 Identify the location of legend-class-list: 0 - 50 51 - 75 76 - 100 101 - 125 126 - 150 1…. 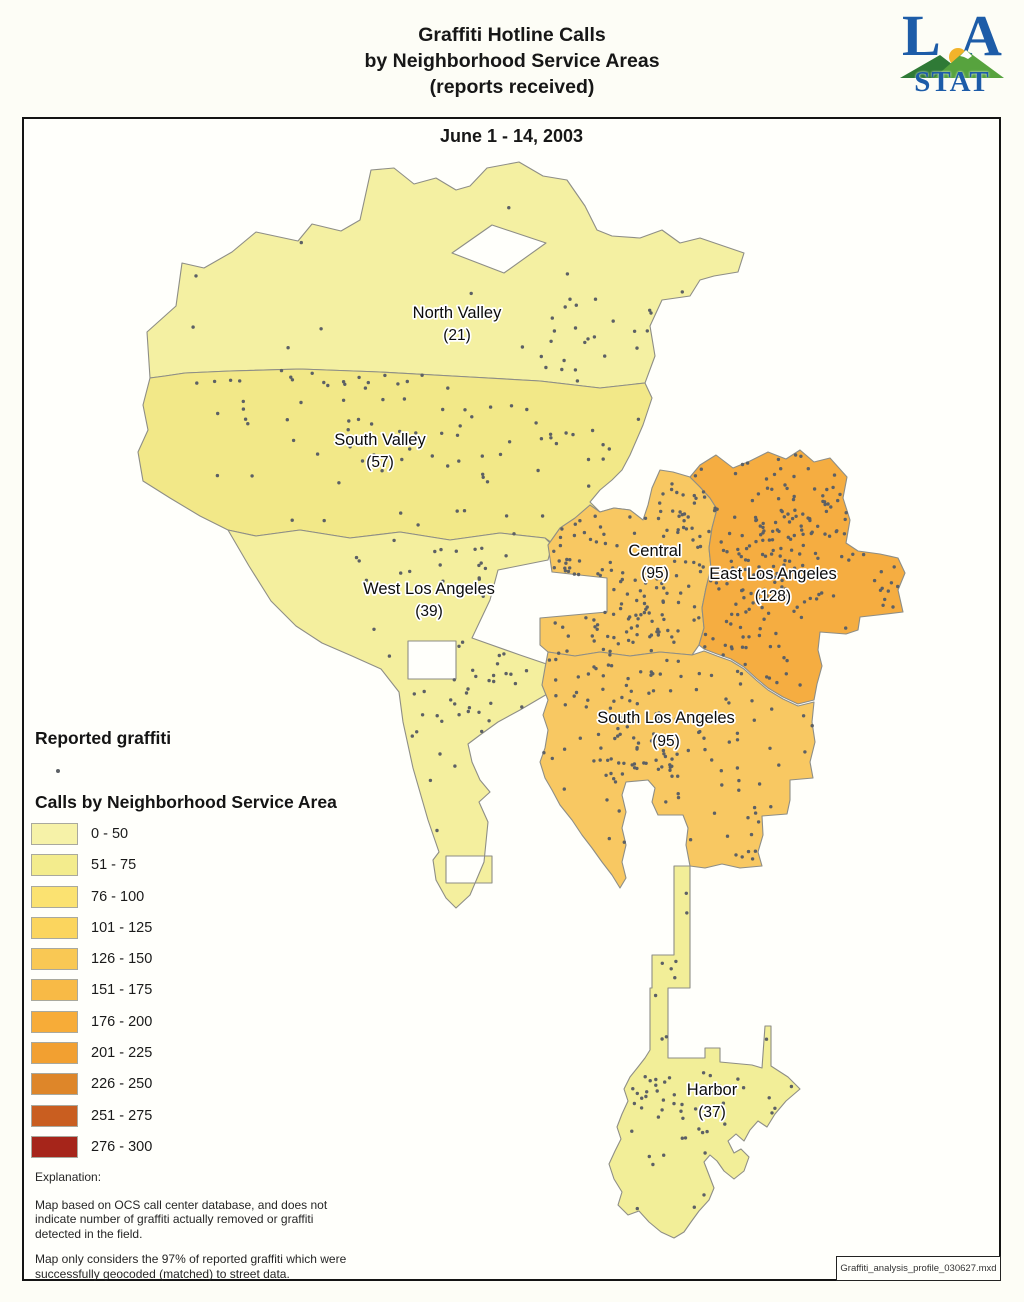
(91, 995).